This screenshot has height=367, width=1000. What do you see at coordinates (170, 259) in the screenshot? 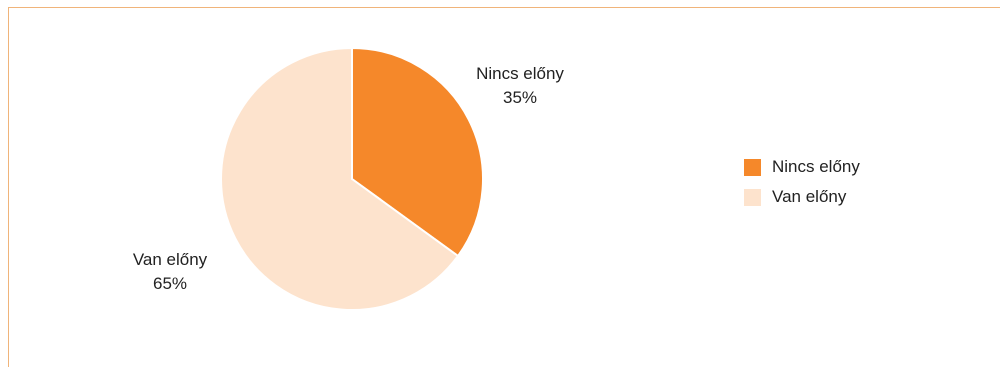
I see `slice-label-name: Van előny` at bounding box center [170, 259].